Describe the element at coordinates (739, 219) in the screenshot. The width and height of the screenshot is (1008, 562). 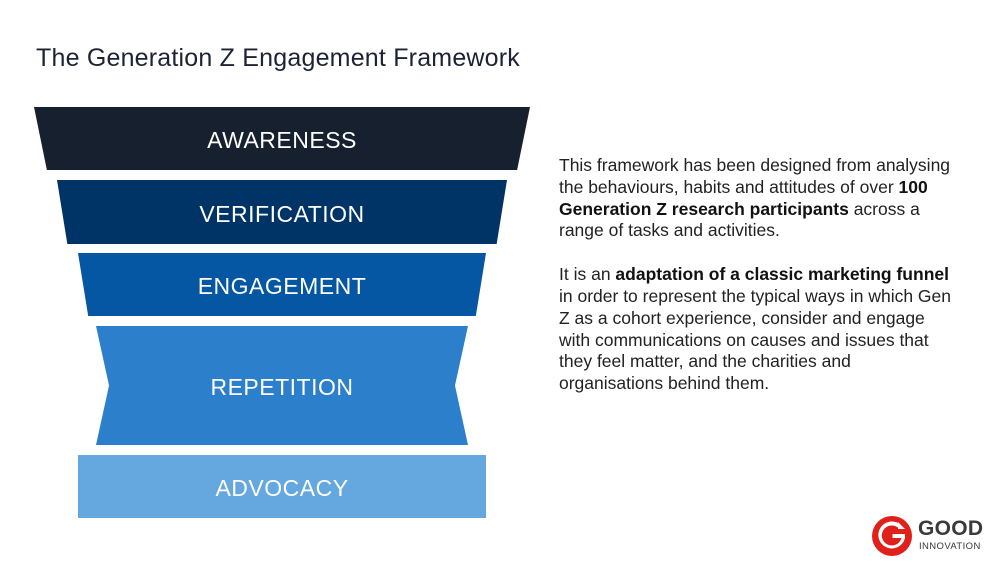
I see `text-span: across a range of tasks and activities.` at that location.